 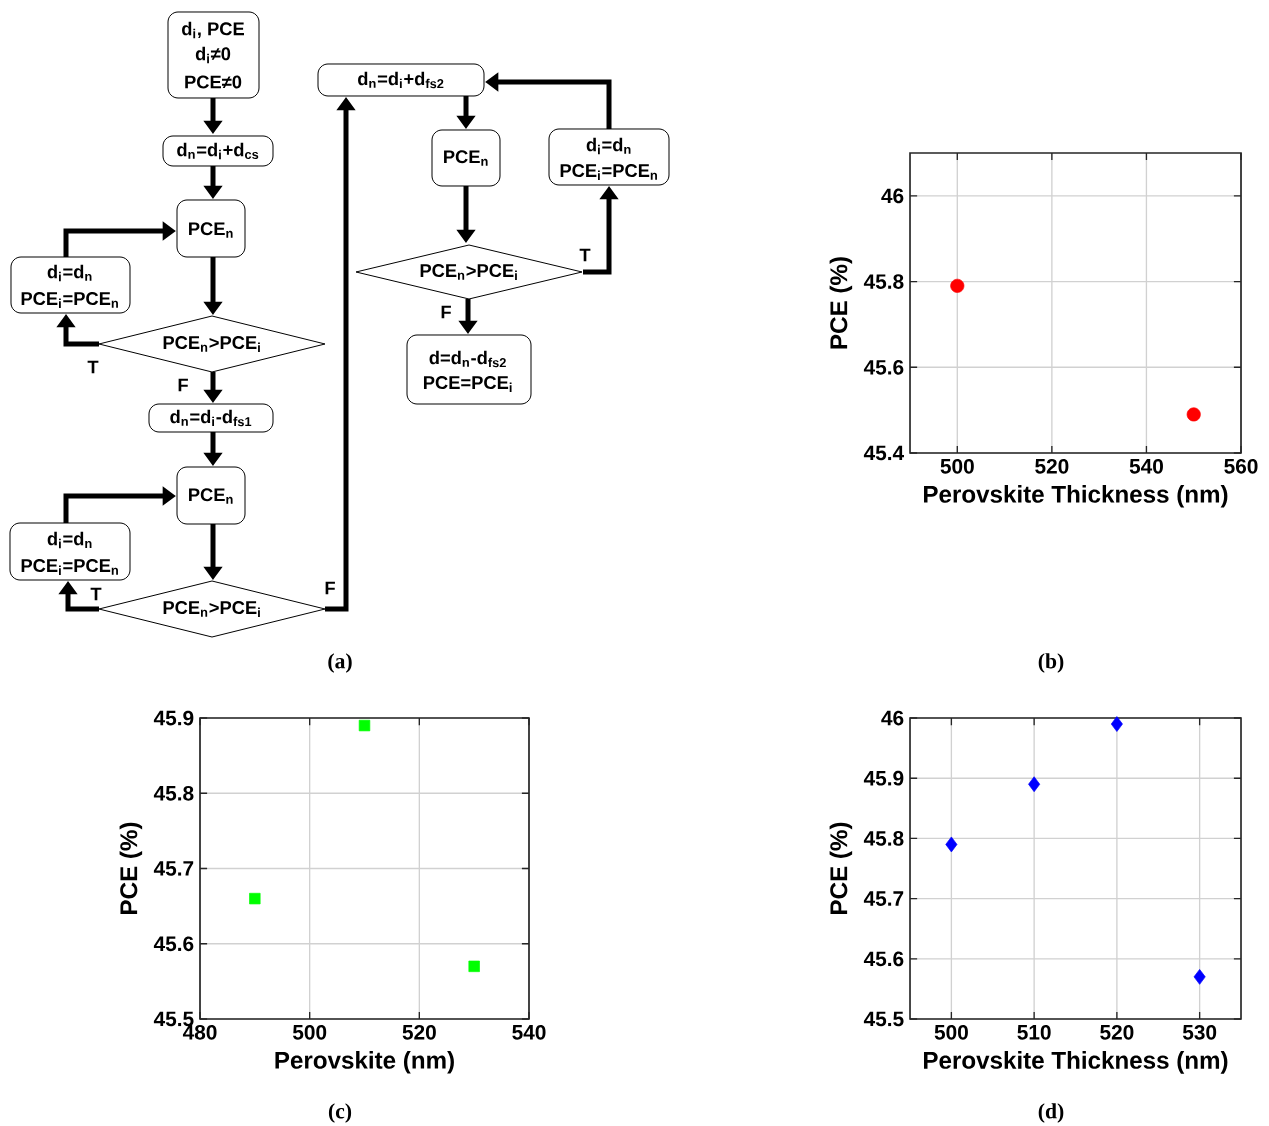 What do you see at coordinates (218, 151) in the screenshot?
I see `text: d$_{n}$=d$_{i}$+d$_{cs}$` at bounding box center [218, 151].